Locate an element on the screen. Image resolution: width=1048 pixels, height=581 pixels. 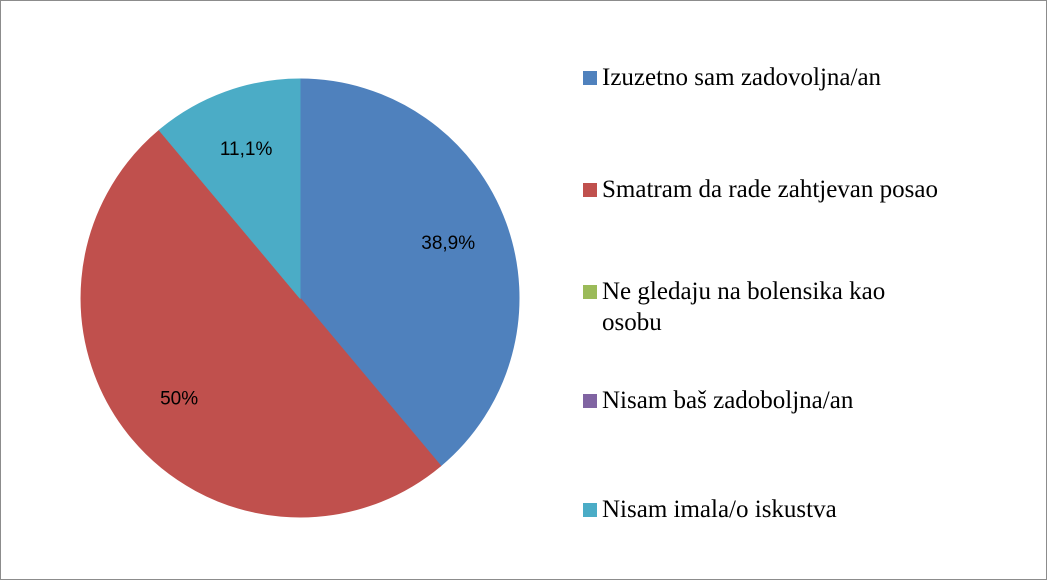
legend-label: Smatram da rade zahtjevan posao is located at coordinates (770, 189).